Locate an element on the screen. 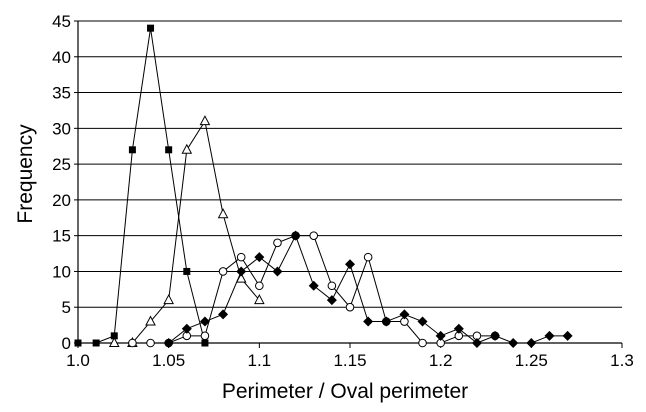 Image resolution: width=646 pixels, height=412 pixels. x-tick-label: 1.05 is located at coordinates (168, 360).